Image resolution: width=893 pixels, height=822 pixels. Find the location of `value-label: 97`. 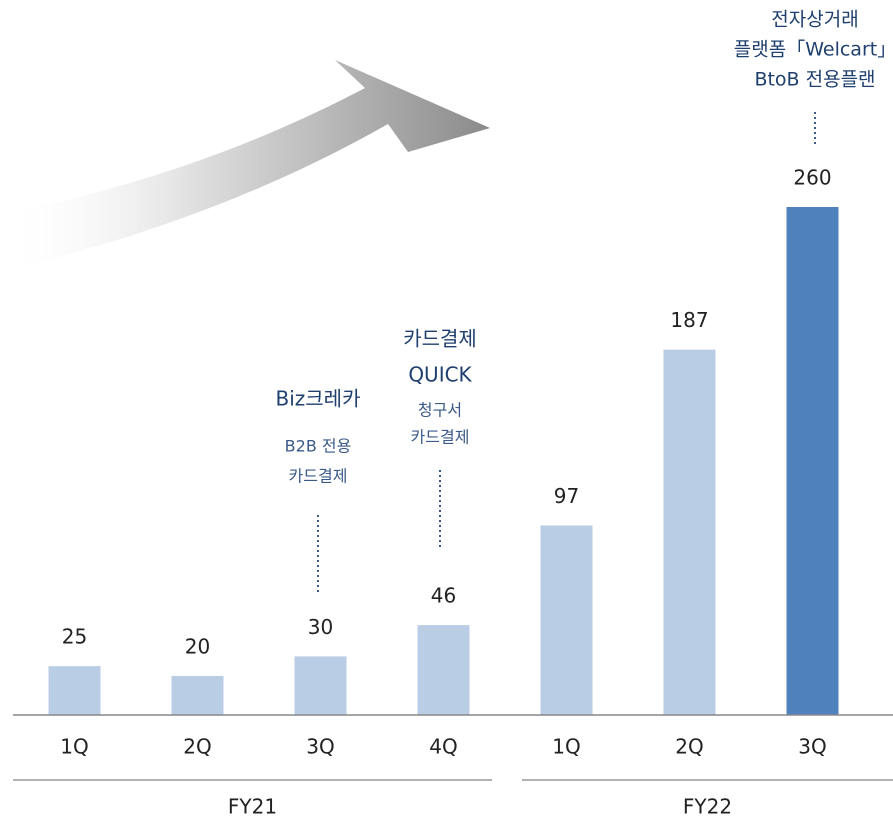

value-label: 97 is located at coordinates (566, 496).